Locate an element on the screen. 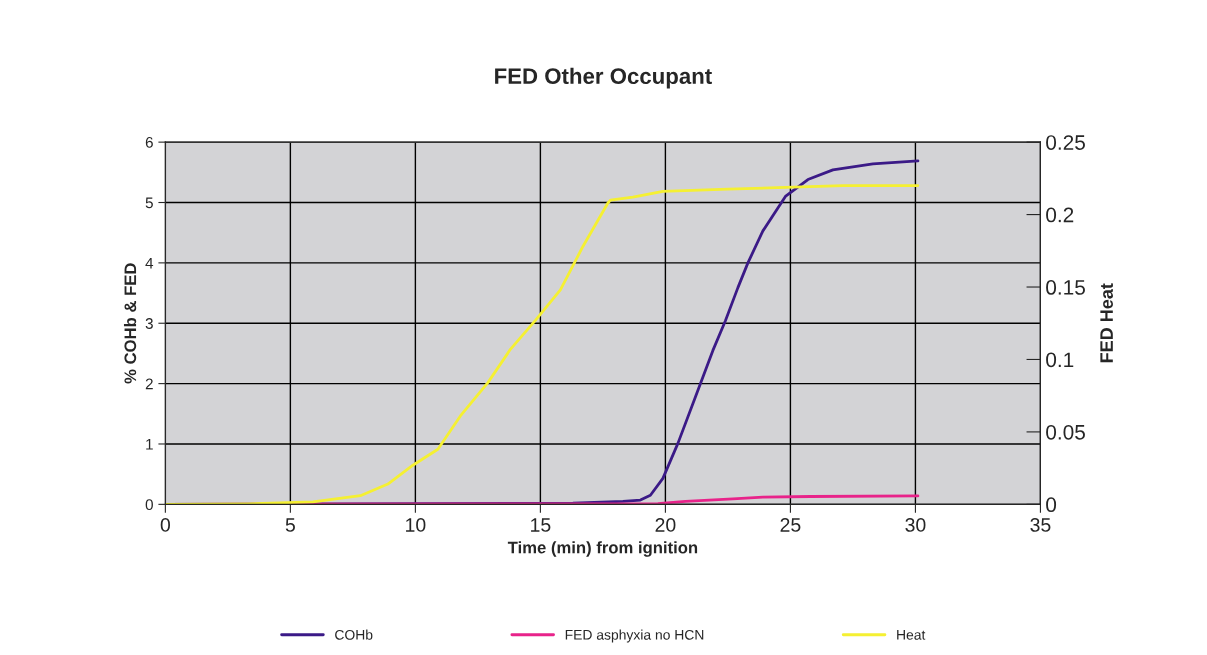 The width and height of the screenshot is (1207, 655). y-tick-label: 6 is located at coordinates (149, 142).